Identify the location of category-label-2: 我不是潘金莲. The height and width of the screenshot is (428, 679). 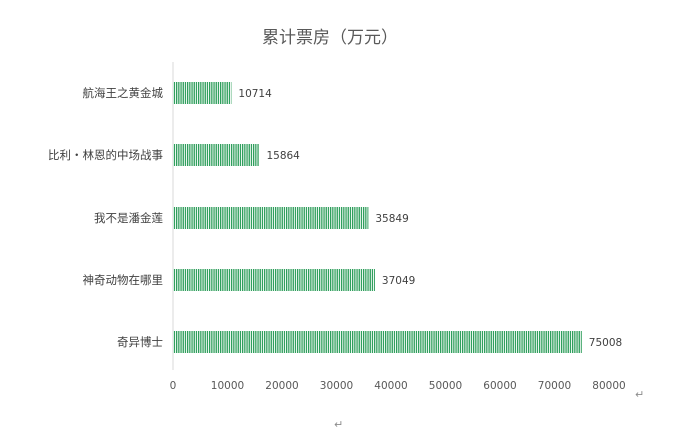
(128, 218).